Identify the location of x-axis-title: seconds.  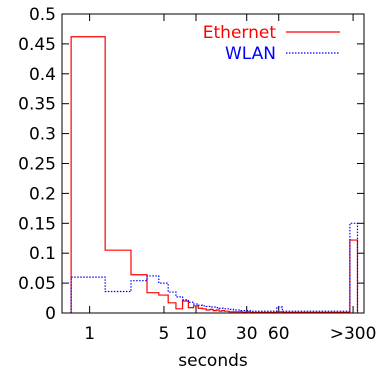
(213, 361).